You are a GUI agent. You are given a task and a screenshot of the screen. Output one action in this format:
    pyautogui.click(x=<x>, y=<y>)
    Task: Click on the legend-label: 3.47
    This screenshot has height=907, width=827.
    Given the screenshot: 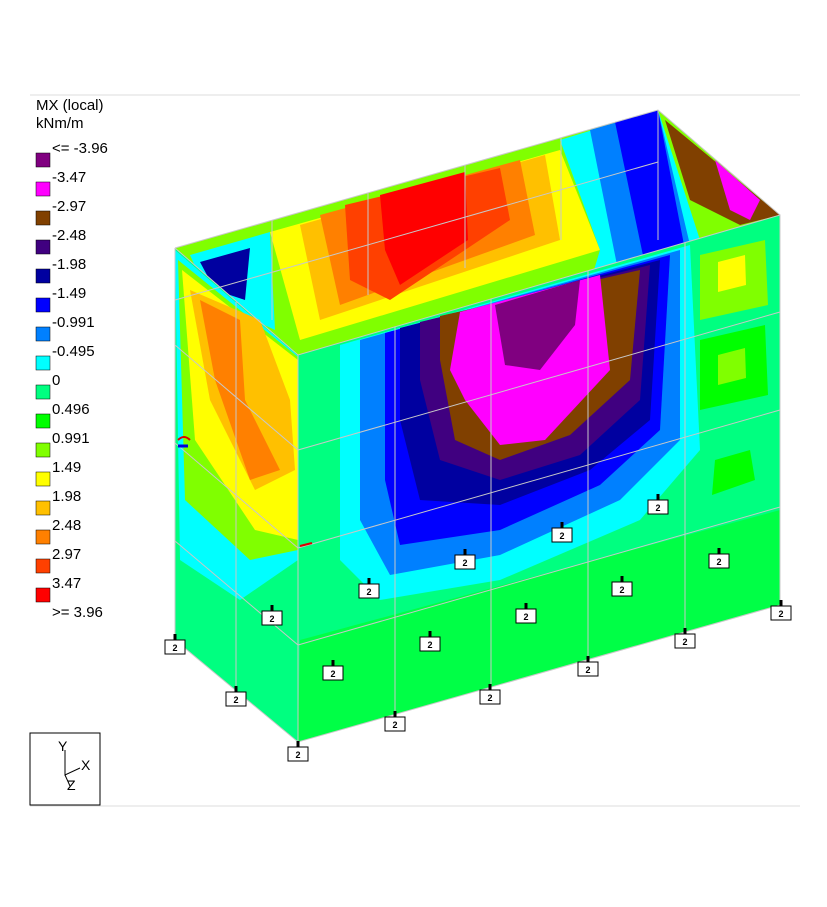 What is the action you would take?
    pyautogui.click(x=66, y=583)
    